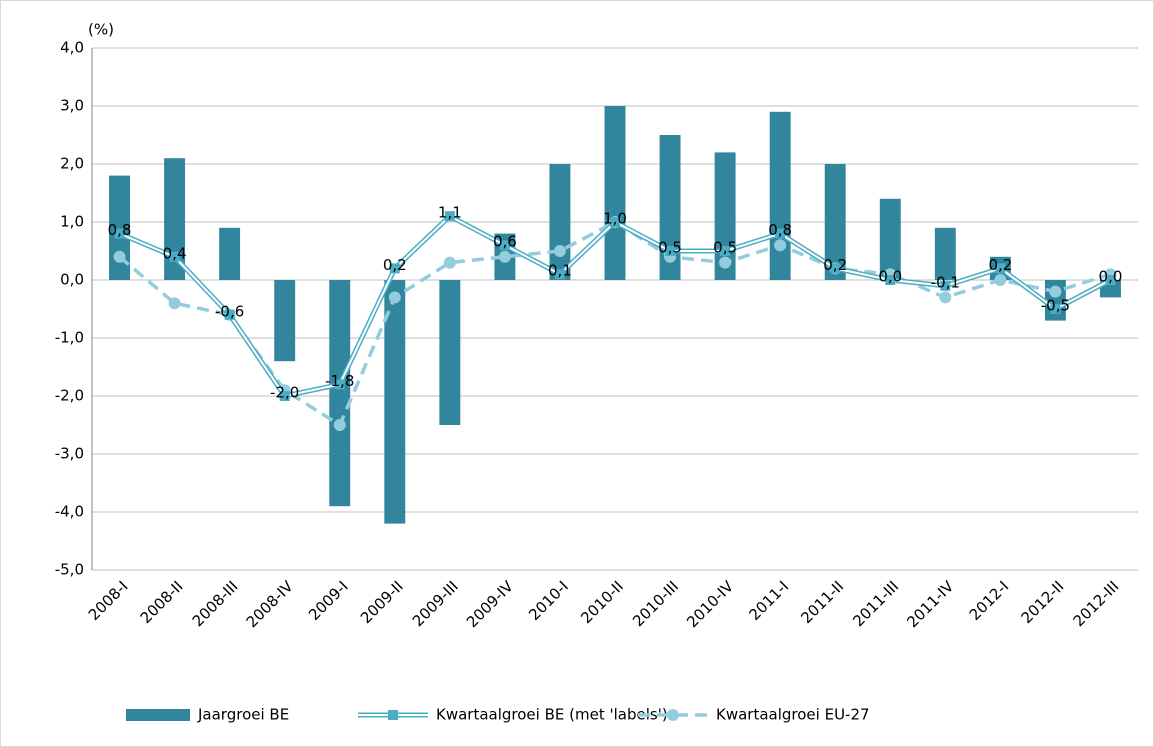  What do you see at coordinates (72, 222) in the screenshot?
I see `y-tick-label: 1,0` at bounding box center [72, 222].